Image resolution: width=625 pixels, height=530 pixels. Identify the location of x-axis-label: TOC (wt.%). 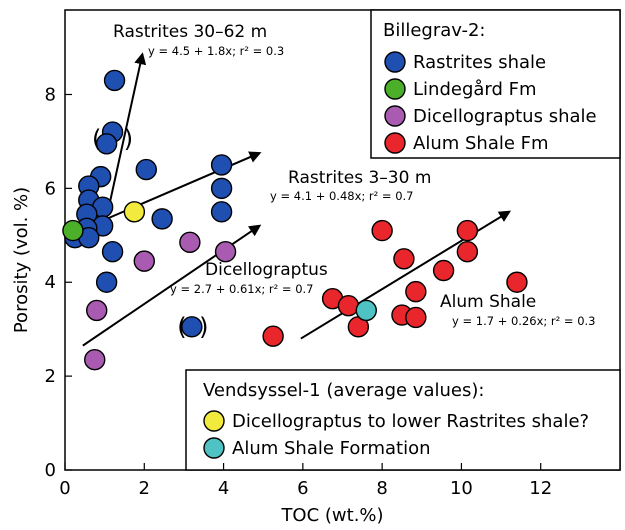
(331, 515).